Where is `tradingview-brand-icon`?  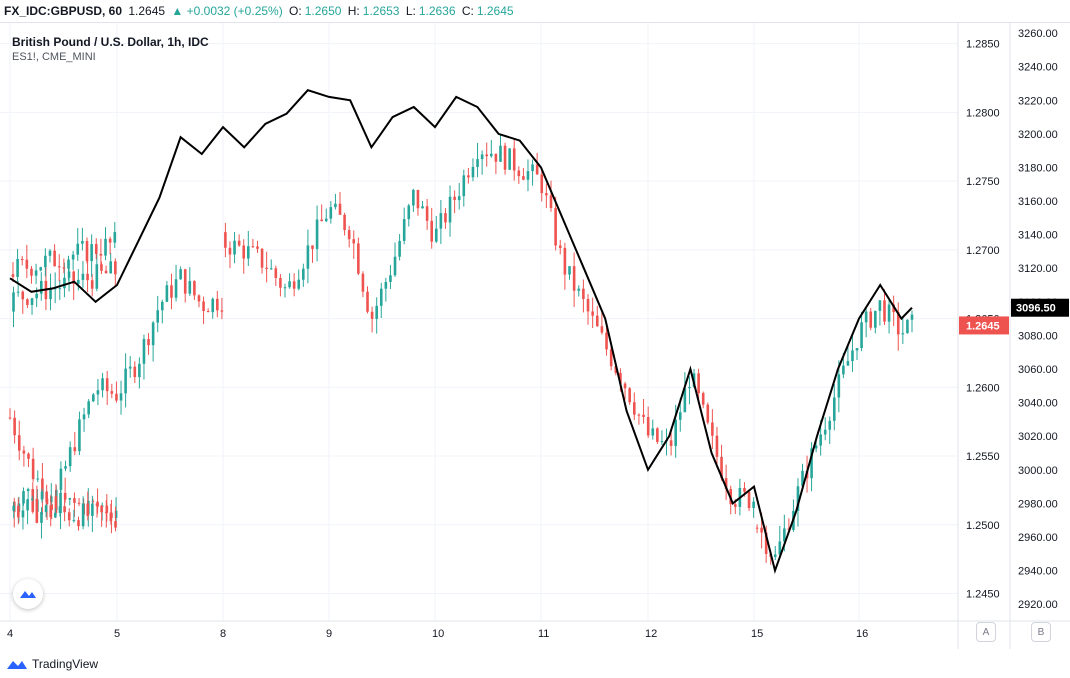 tradingview-brand-icon is located at coordinates (17, 665).